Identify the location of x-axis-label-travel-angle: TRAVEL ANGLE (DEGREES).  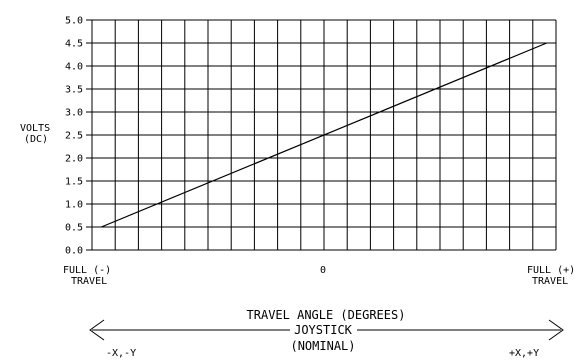
(326, 315).